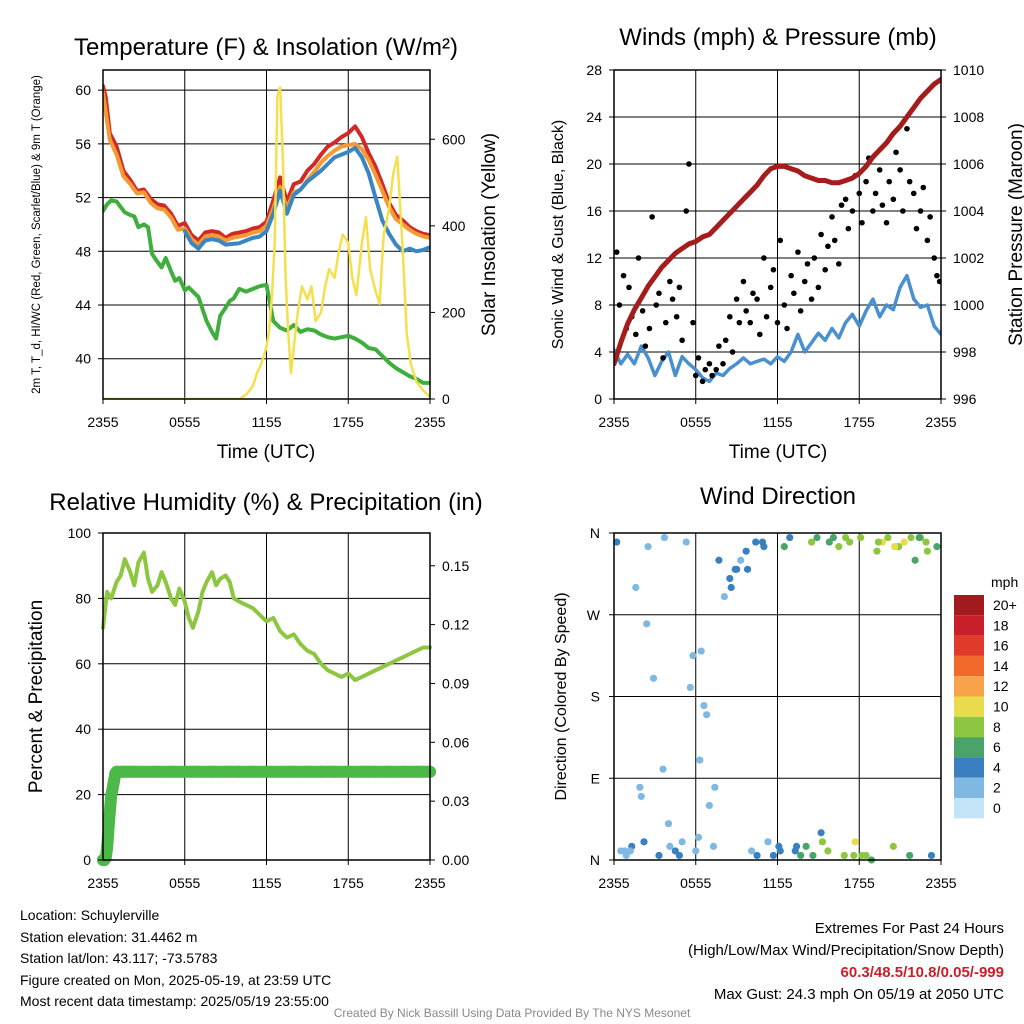 This screenshot has width=1024, height=1024. What do you see at coordinates (83, 251) in the screenshot?
I see `y-tick-label: 48` at bounding box center [83, 251].